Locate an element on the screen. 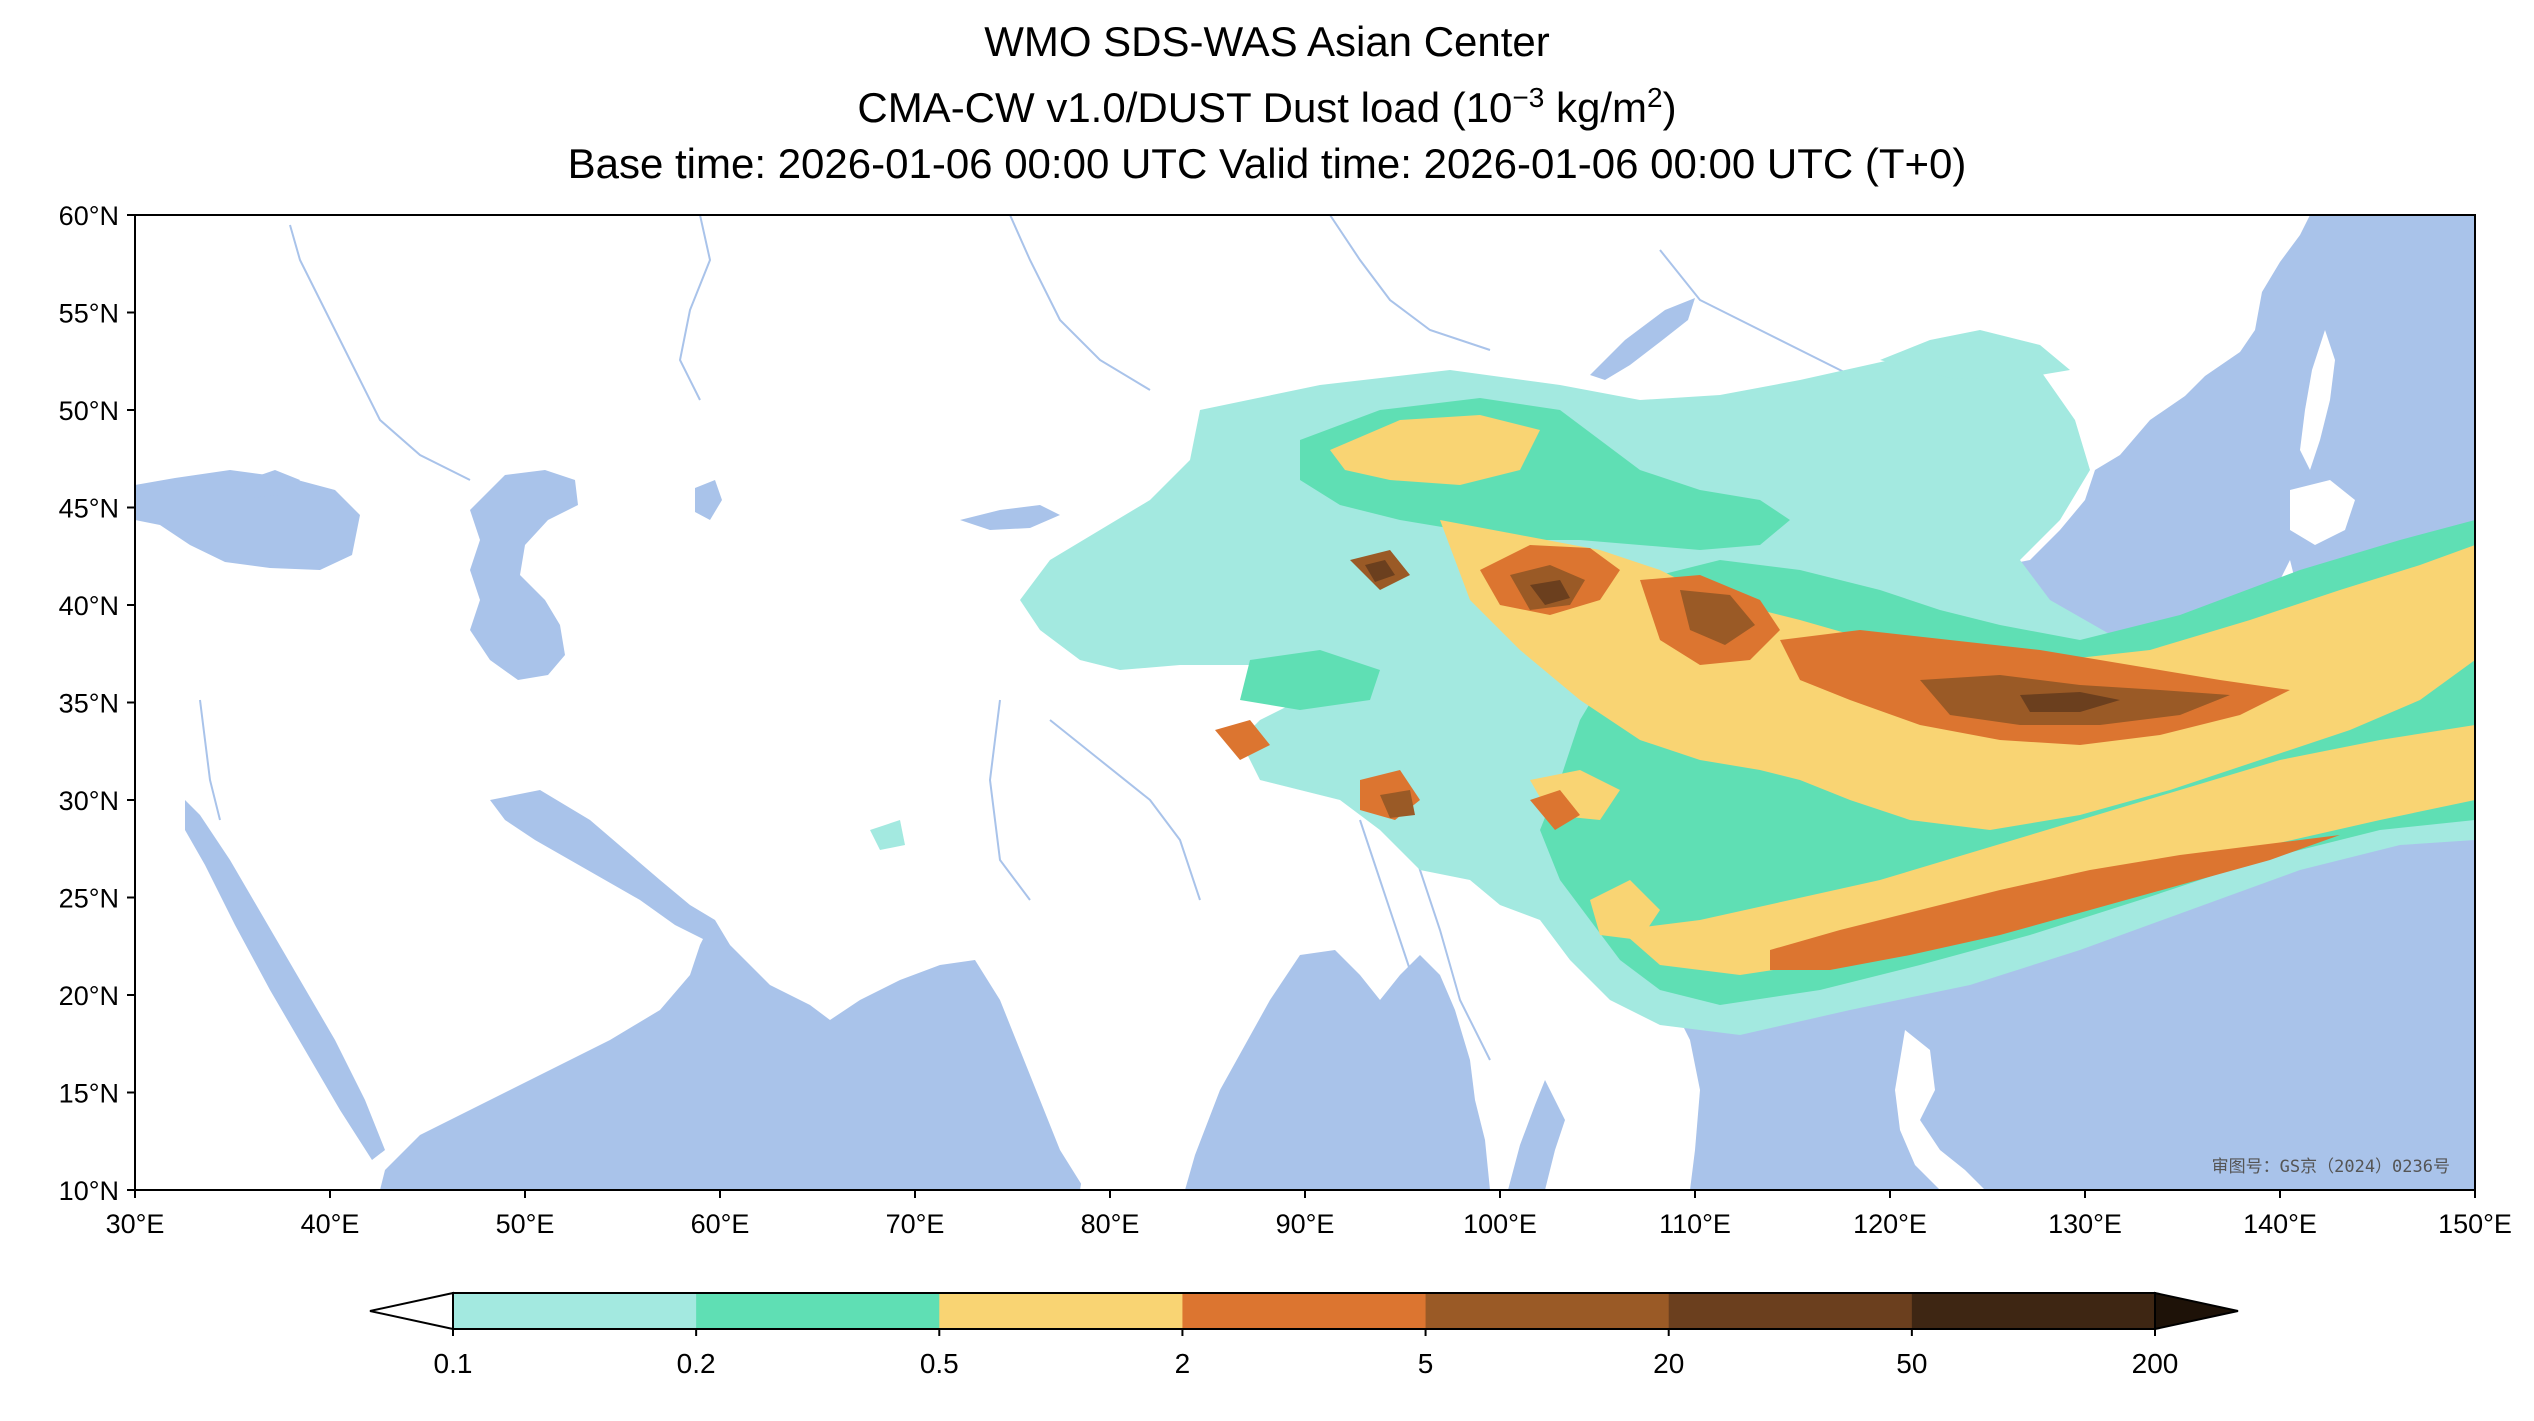 Image resolution: width=2534 pixels, height=1421 pixels. lon-tick-label: 150°E is located at coordinates (2475, 1224).